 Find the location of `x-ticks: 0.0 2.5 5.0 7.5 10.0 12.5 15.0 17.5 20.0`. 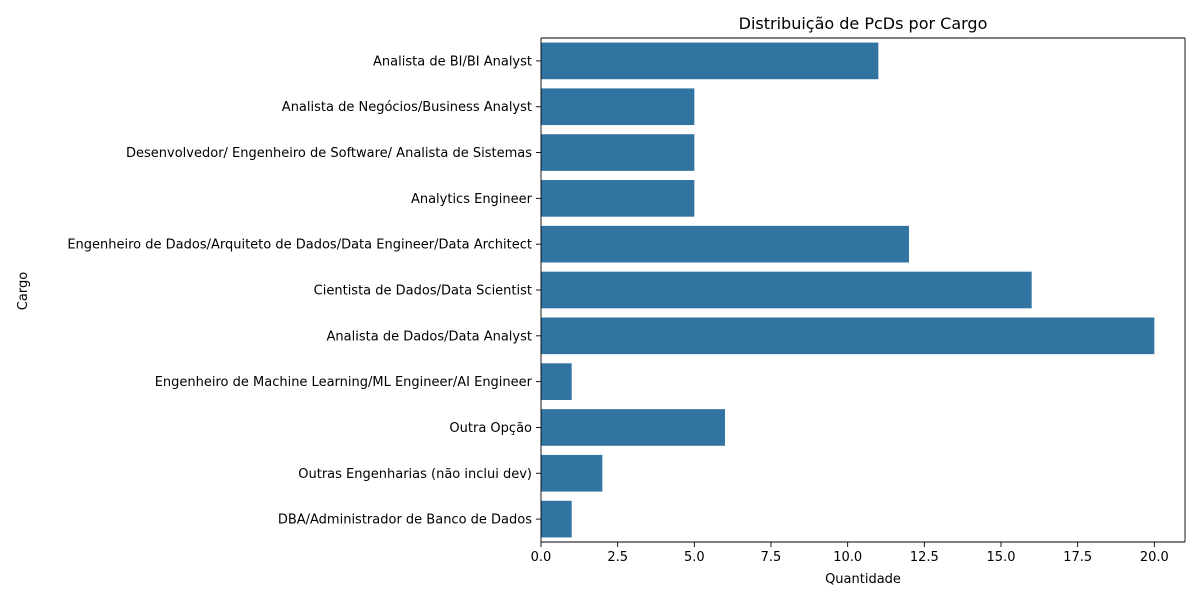

x-ticks: 0.0 2.5 5.0 7.5 10.0 12.5 15.0 17.5 20.0 is located at coordinates (850, 553).